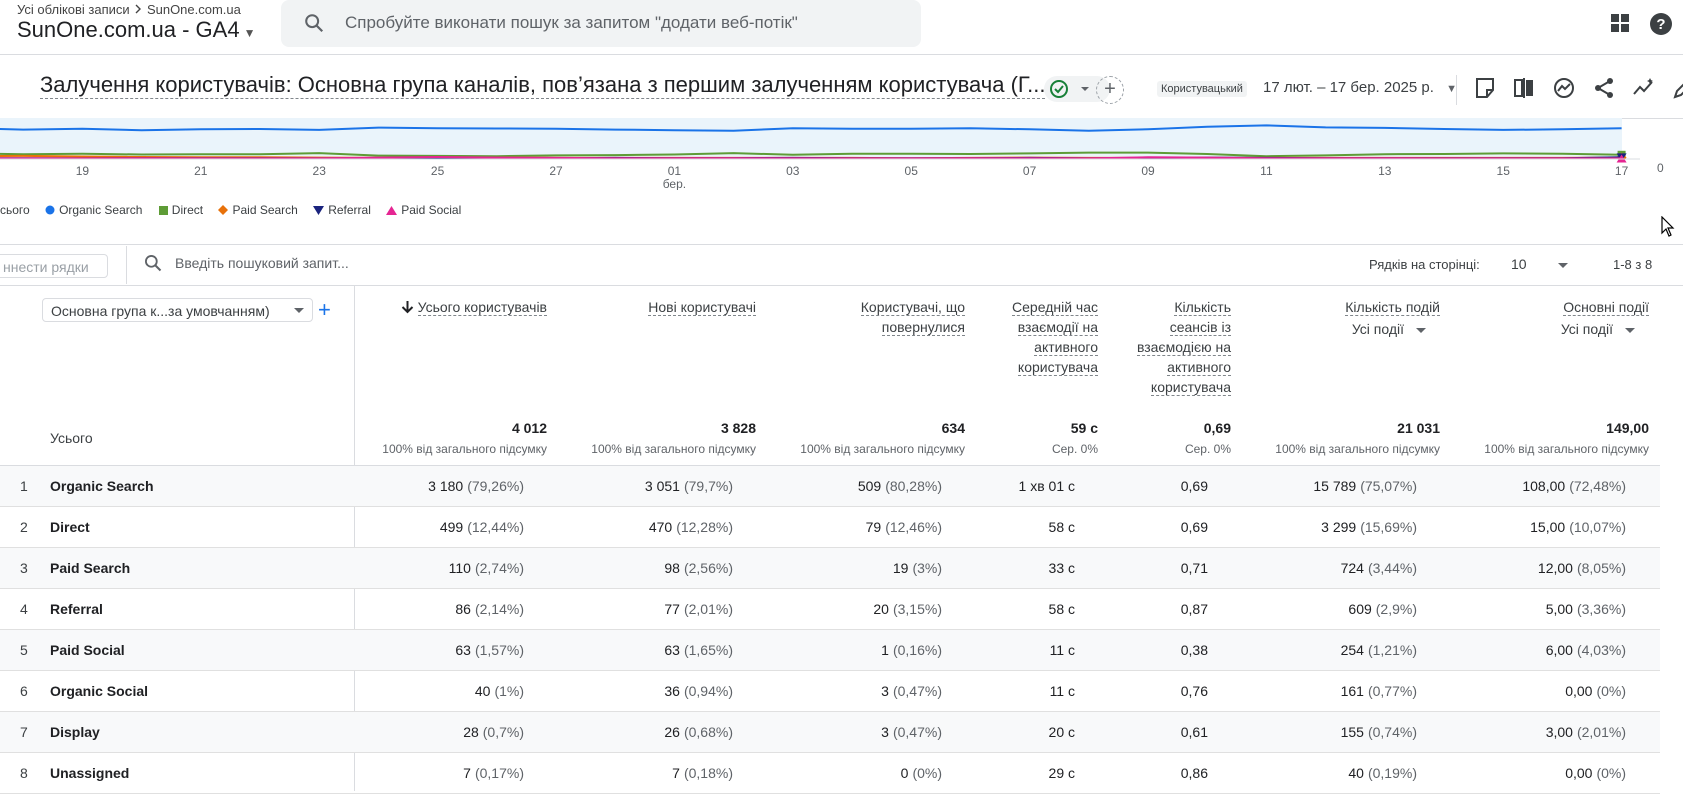 The image size is (1683, 794). What do you see at coordinates (698, 691) in the screenshot?
I see `row-cell: 36 (0,94%)` at bounding box center [698, 691].